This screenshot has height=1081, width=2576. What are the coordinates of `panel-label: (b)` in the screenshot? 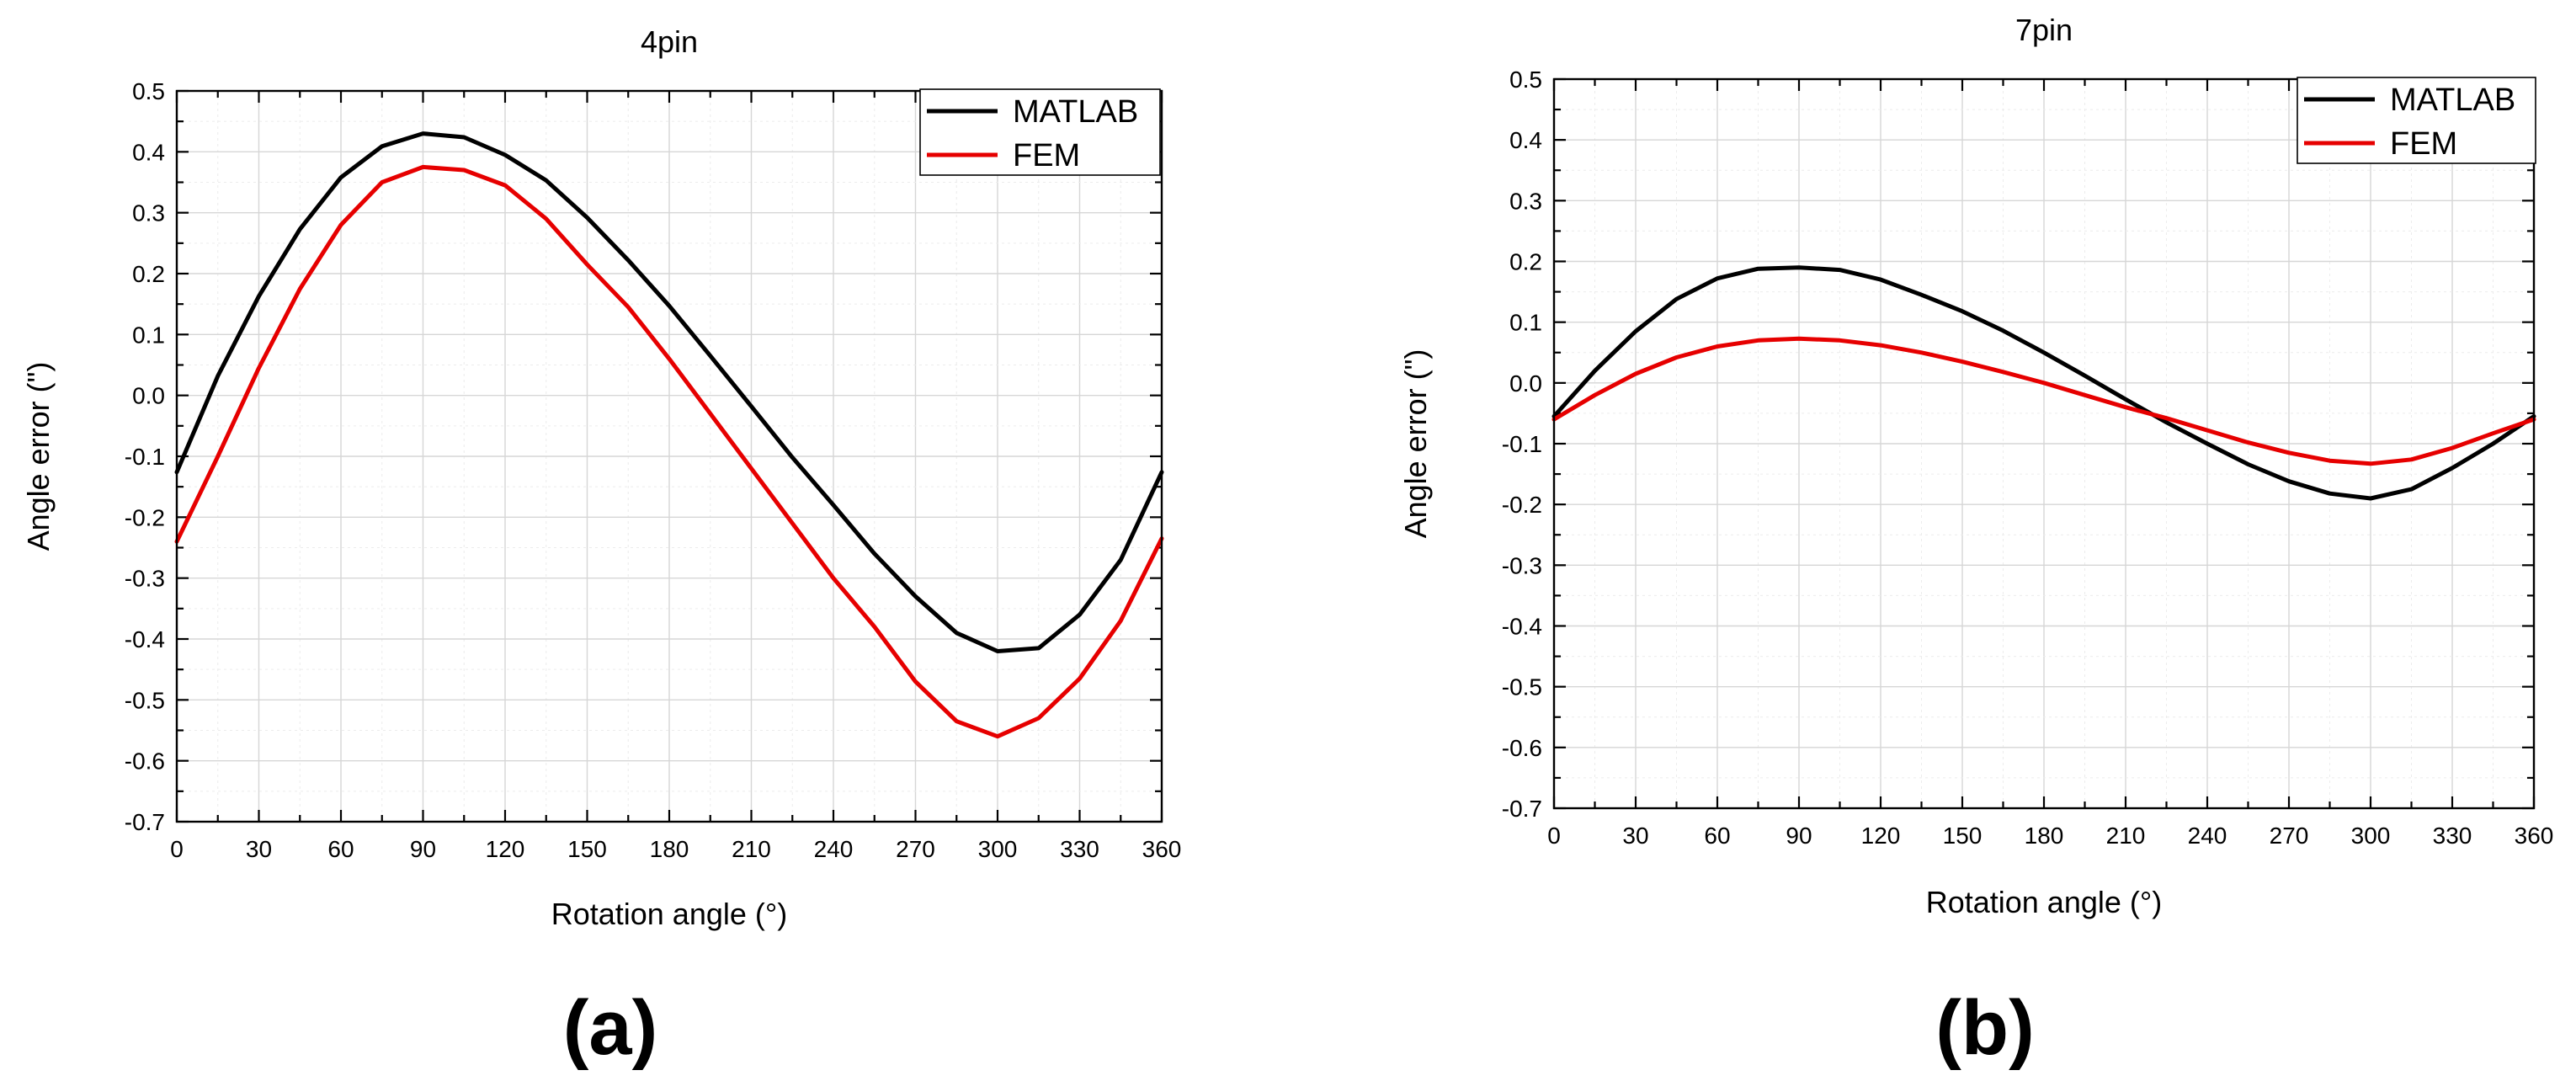 It's located at (1985, 1028).